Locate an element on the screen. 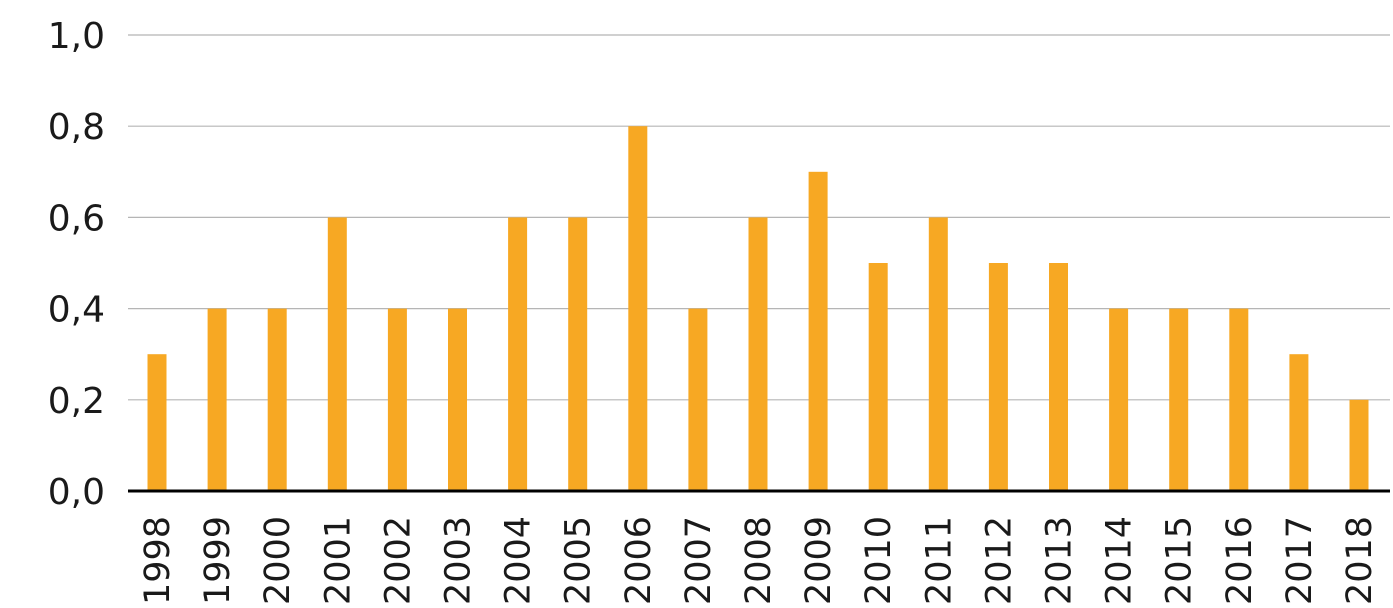 The width and height of the screenshot is (1393, 608). x-tick-label: 2002 is located at coordinates (398, 560).